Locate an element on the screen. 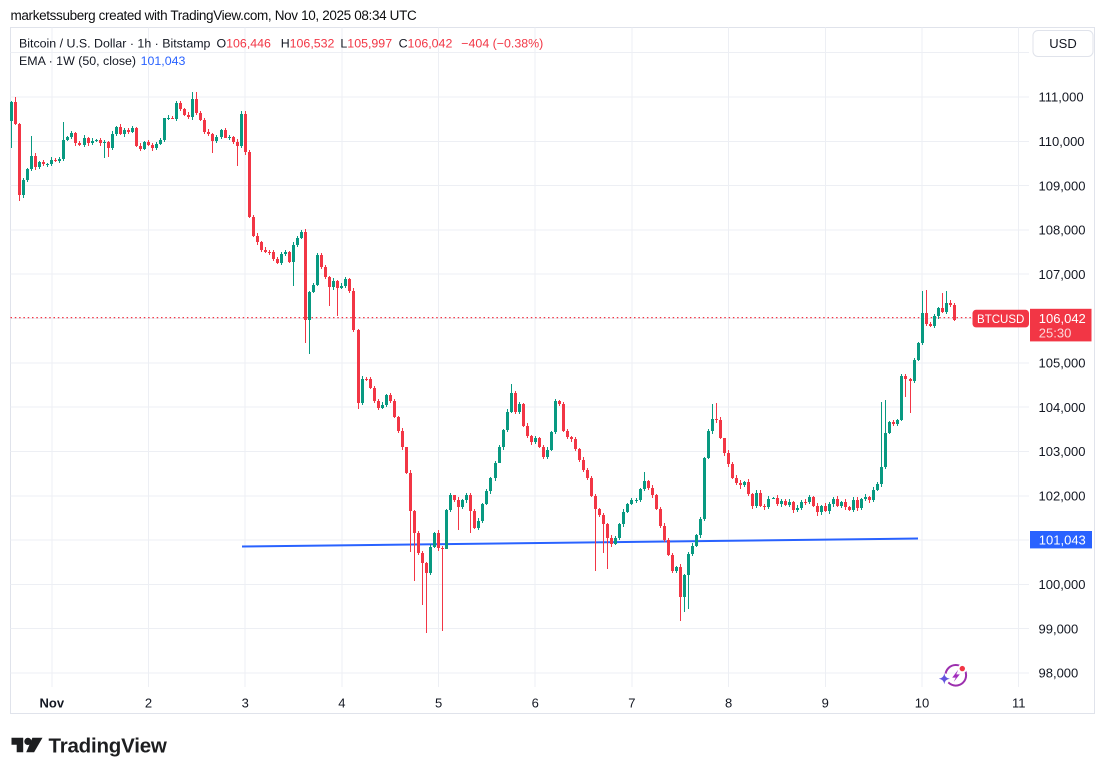  svg-text: 107,000 is located at coordinates (1062, 274).